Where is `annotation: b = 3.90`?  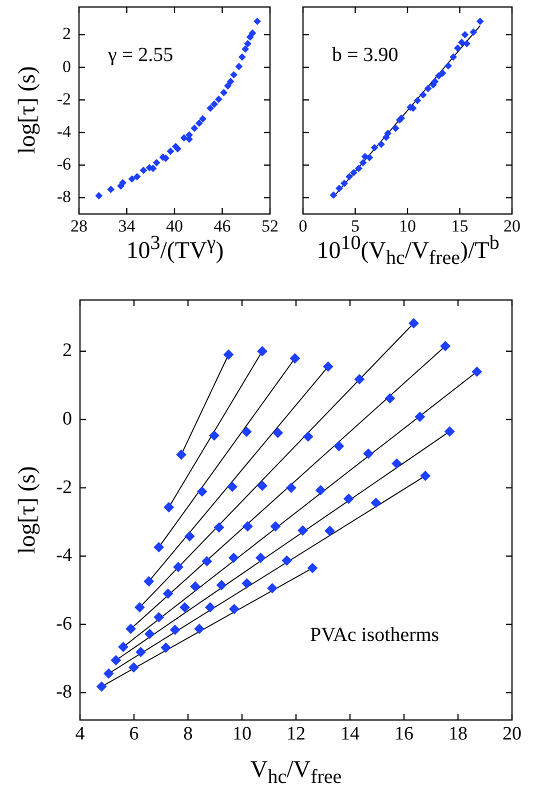
annotation: b = 3.90 is located at coordinates (365, 55).